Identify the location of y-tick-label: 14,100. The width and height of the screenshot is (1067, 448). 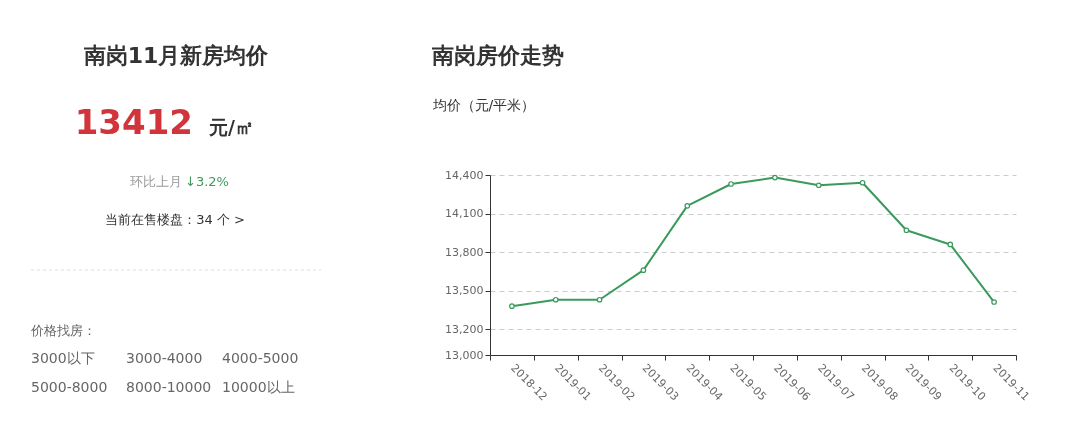
(464, 214).